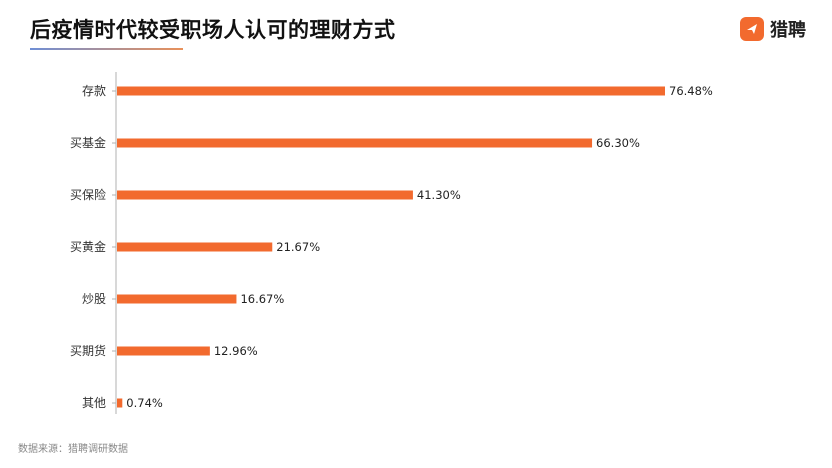 This screenshot has height=468, width=832. What do you see at coordinates (788, 30) in the screenshot?
I see `brand-name: 猎聘` at bounding box center [788, 30].